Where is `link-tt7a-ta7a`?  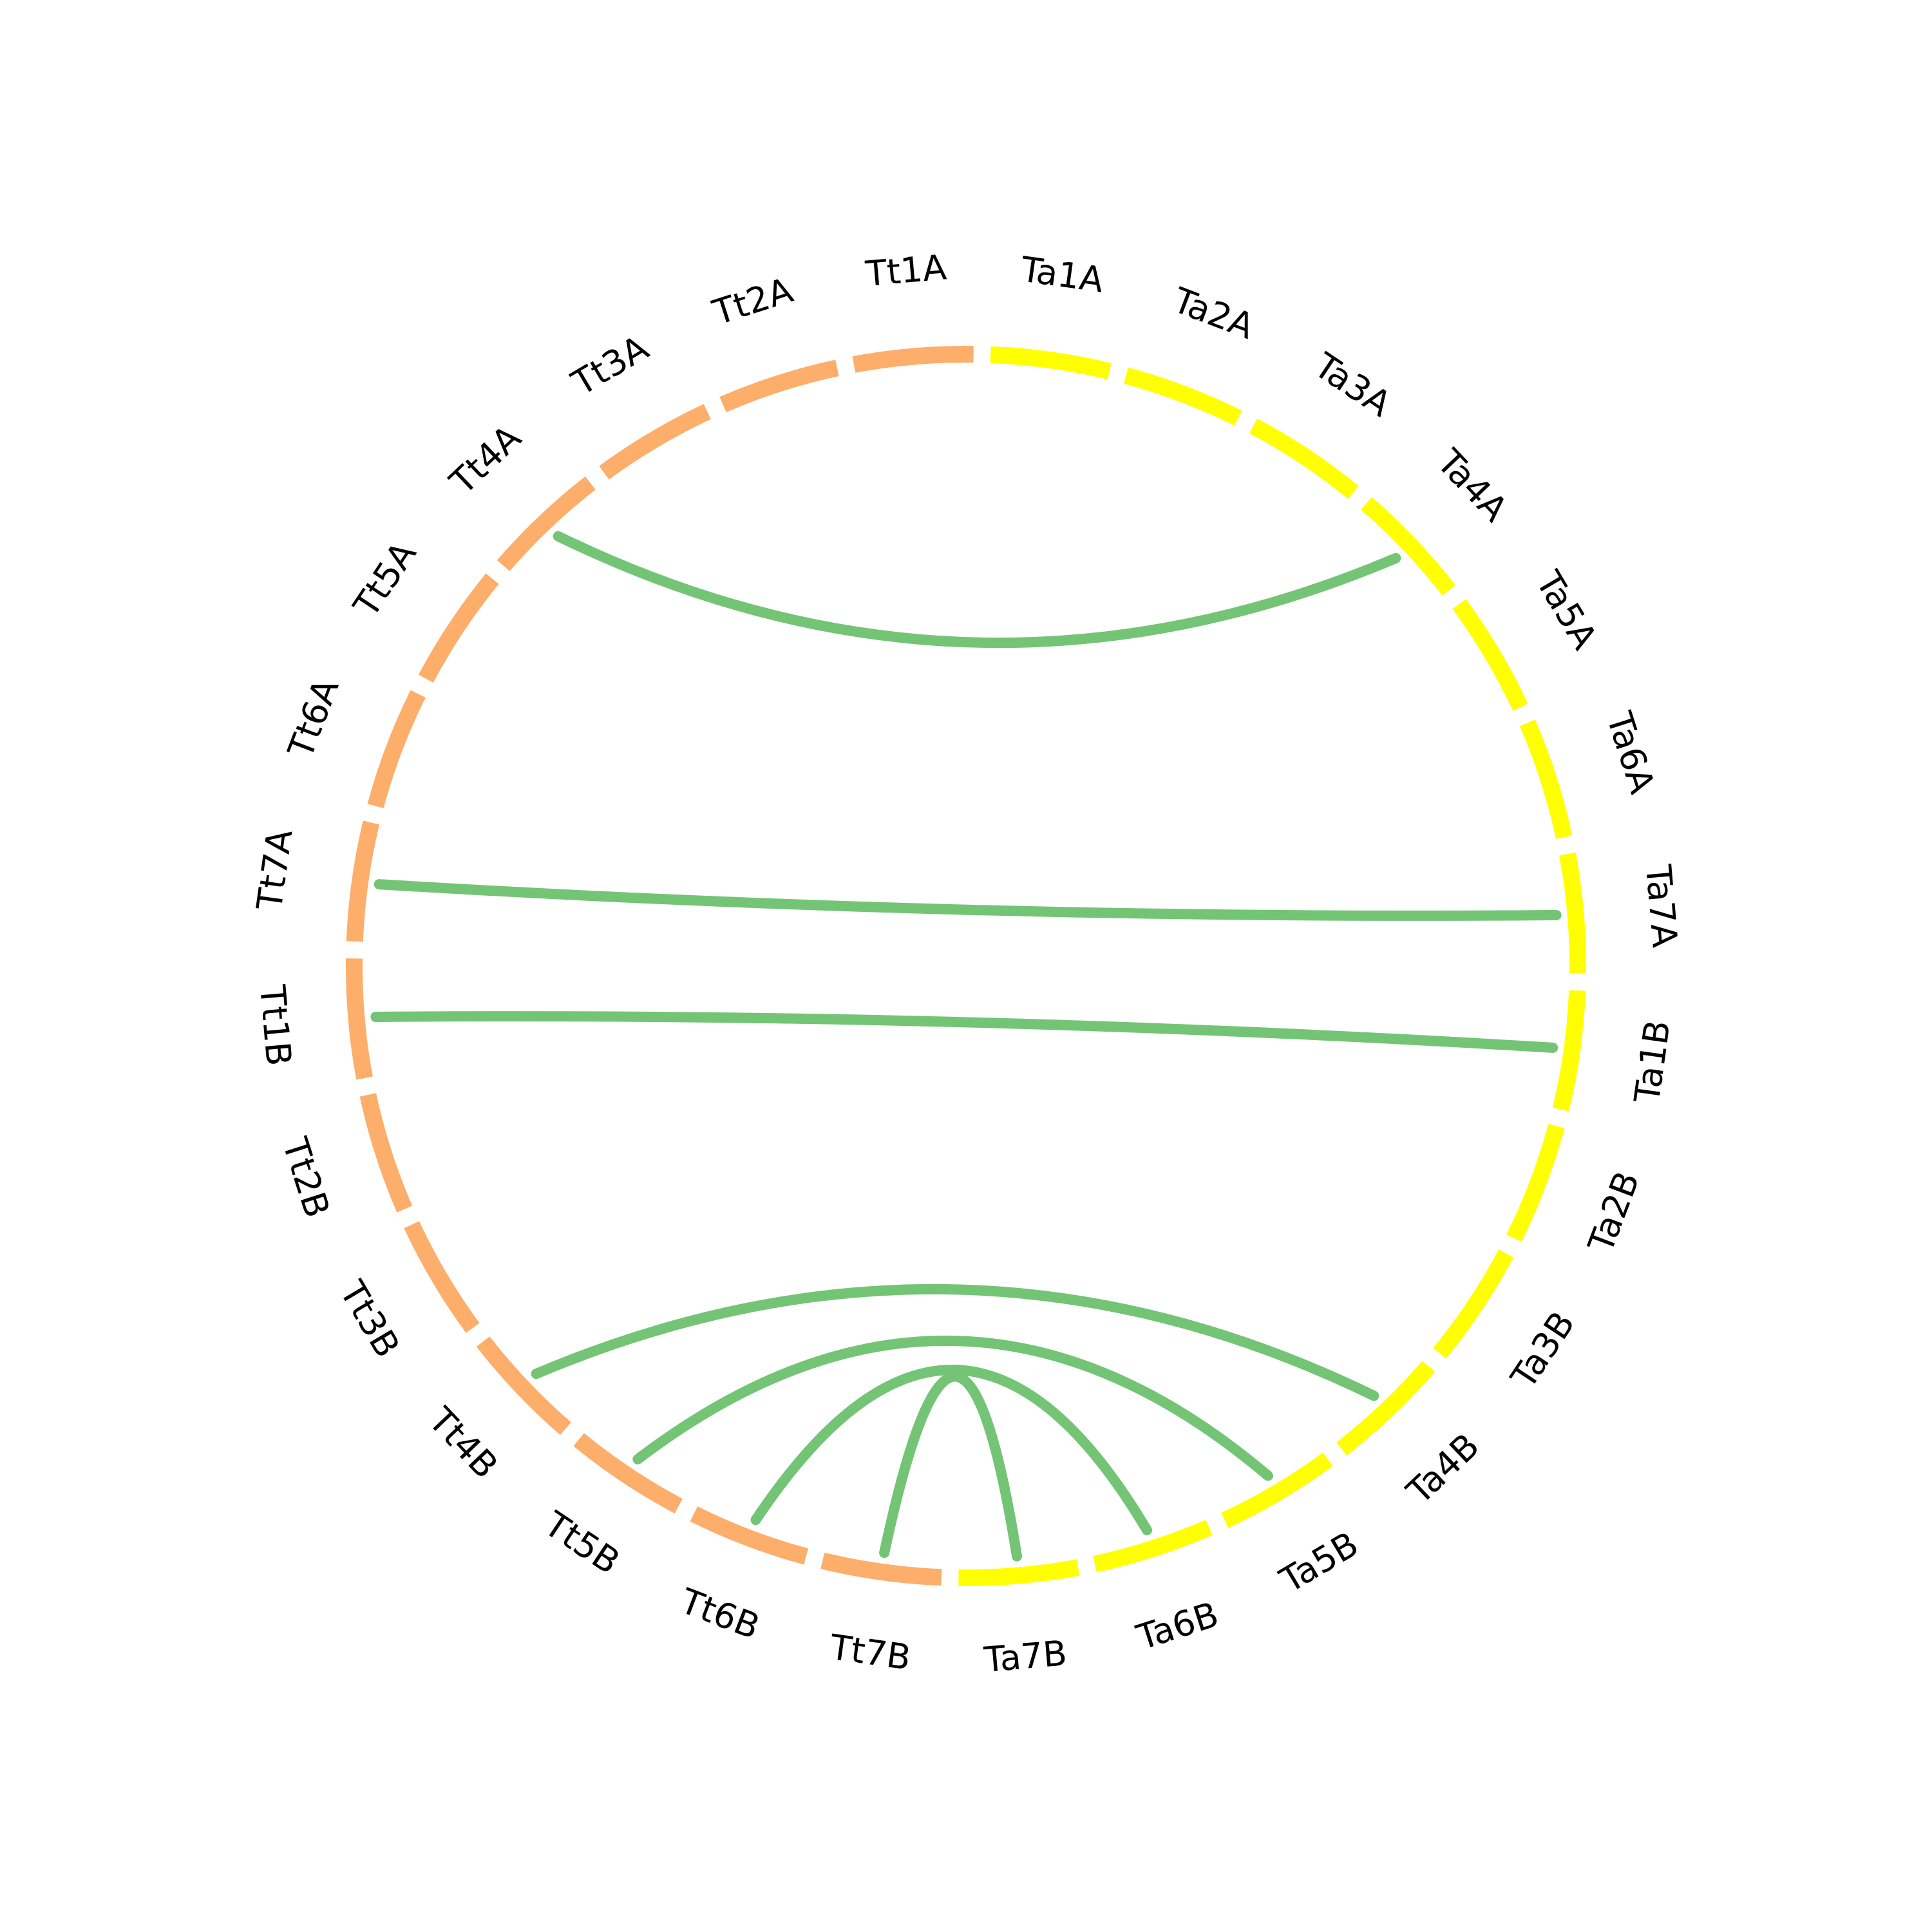
link-tt7a-ta7a is located at coordinates (968, 900).